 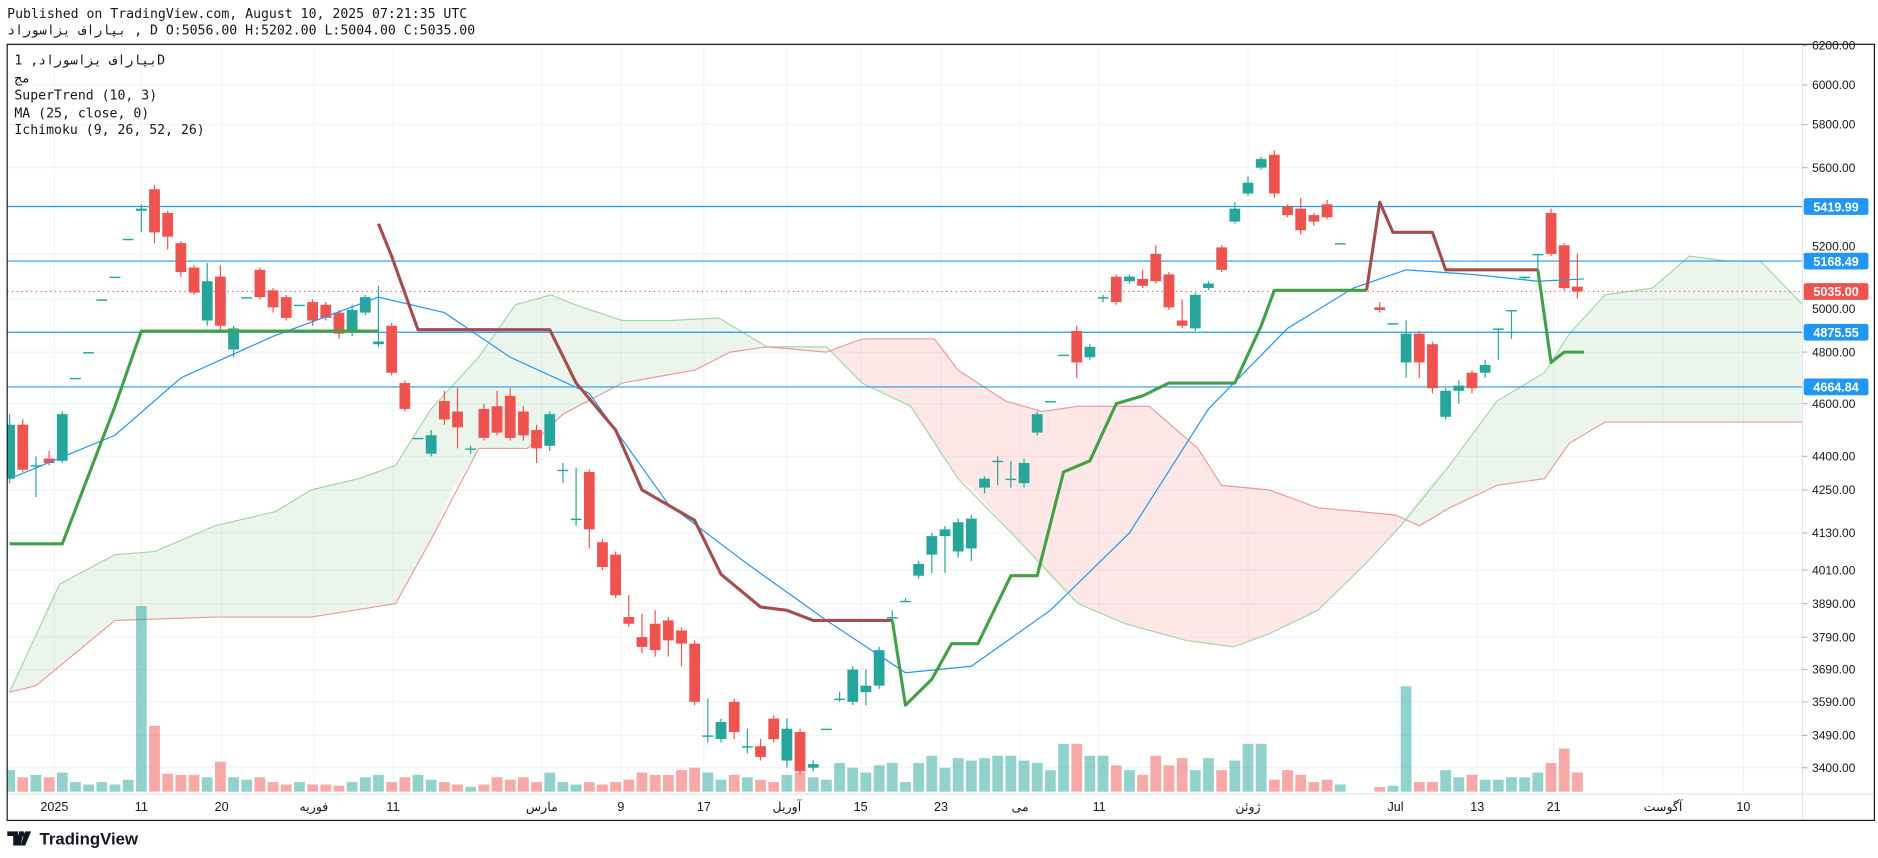 What do you see at coordinates (109, 130) in the screenshot?
I see `legend-ichimoku: Ichimoku (9, 26, 52, 26)` at bounding box center [109, 130].